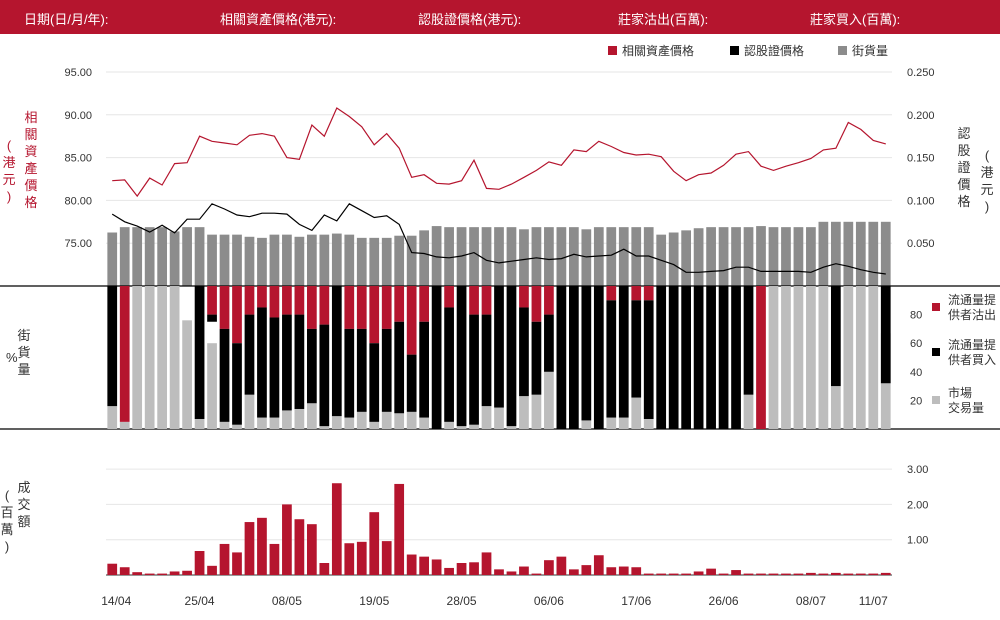  I want to click on left-tick-label: 80.00, so click(78, 201).